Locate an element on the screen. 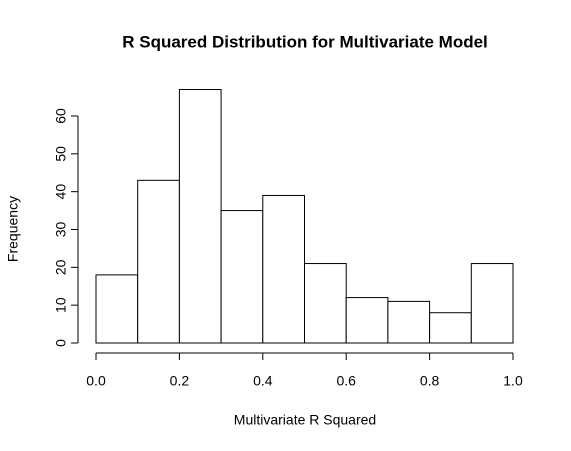 The image size is (571, 451). y-axis-label: Frequency is located at coordinates (13, 229).